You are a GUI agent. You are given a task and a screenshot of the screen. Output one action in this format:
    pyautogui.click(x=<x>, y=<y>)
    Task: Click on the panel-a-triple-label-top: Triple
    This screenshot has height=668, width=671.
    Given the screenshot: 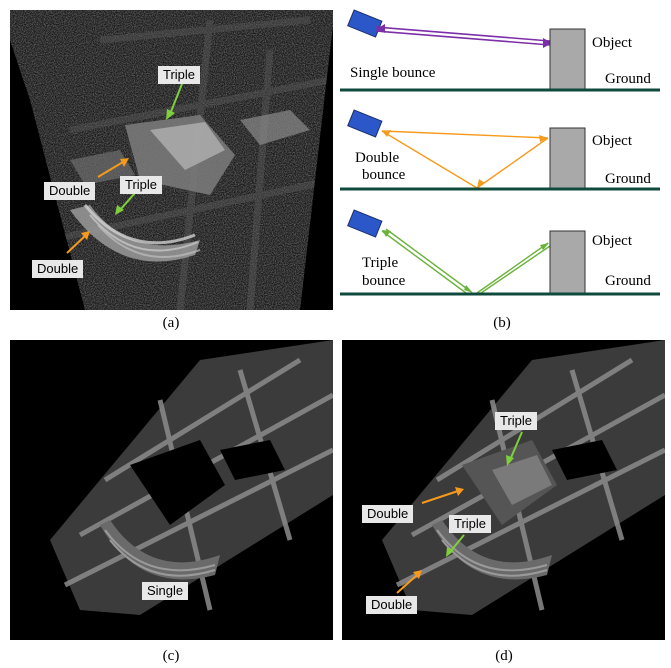 What is the action you would take?
    pyautogui.click(x=179, y=75)
    